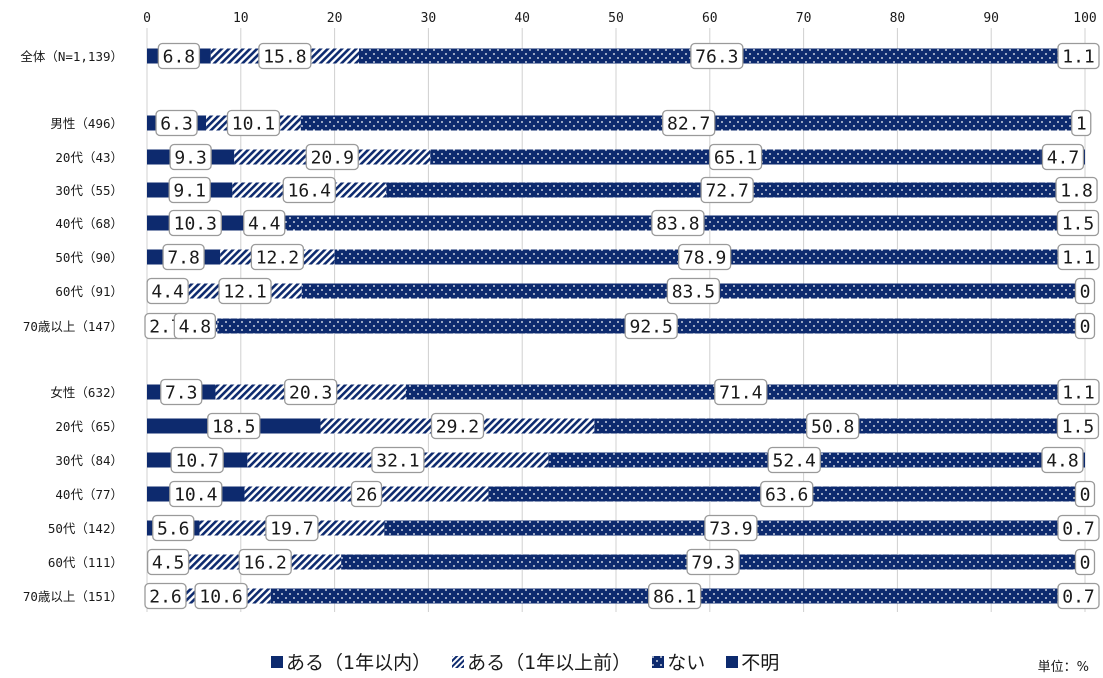  I want to click on category-label: 50代（90）, so click(89, 257).